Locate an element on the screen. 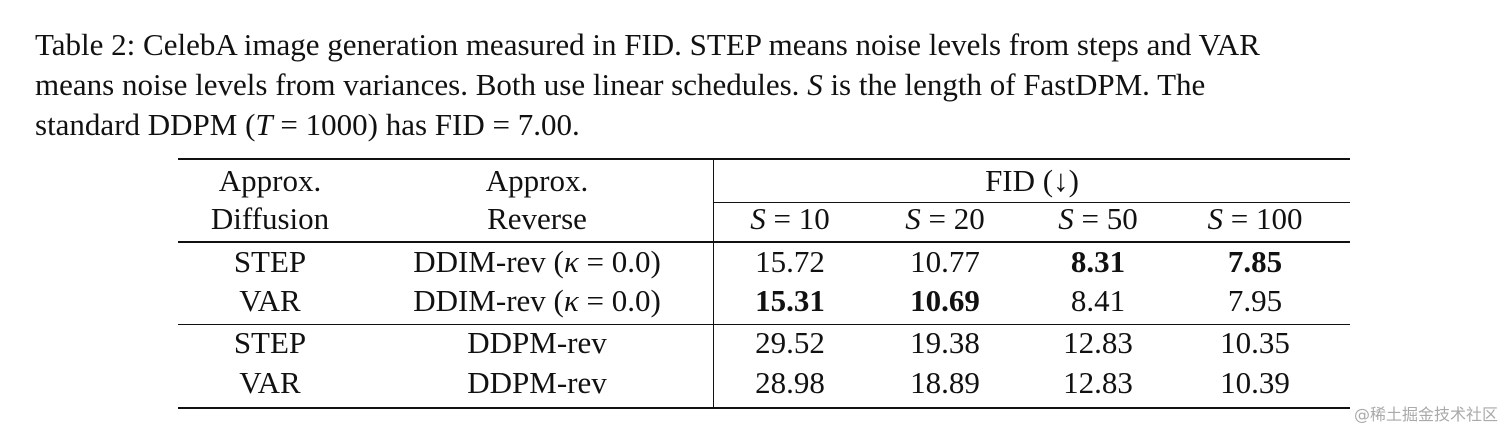 The image size is (1512, 437). text-segment: T is located at coordinates (264, 124).